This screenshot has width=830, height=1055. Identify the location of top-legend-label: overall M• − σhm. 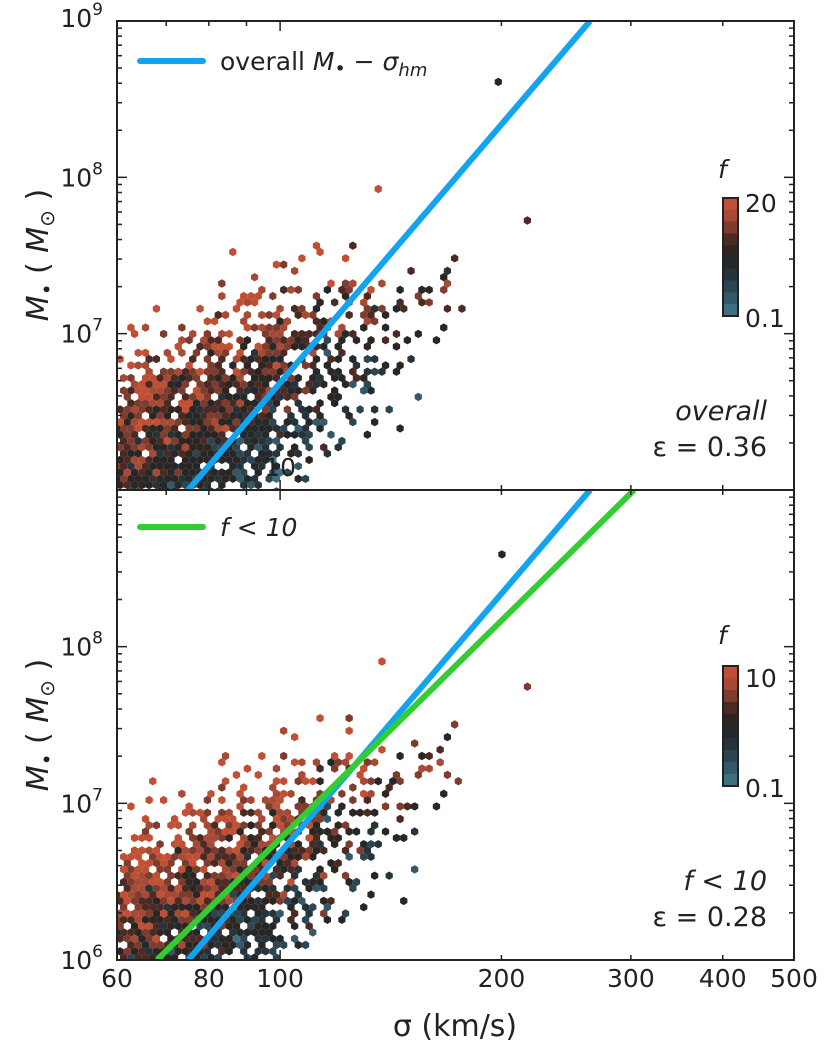
(323, 64).